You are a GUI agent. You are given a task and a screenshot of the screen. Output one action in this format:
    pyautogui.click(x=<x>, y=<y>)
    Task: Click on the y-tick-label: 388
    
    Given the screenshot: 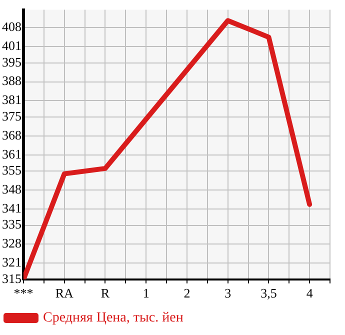 What is the action you would take?
    pyautogui.click(x=12, y=80)
    